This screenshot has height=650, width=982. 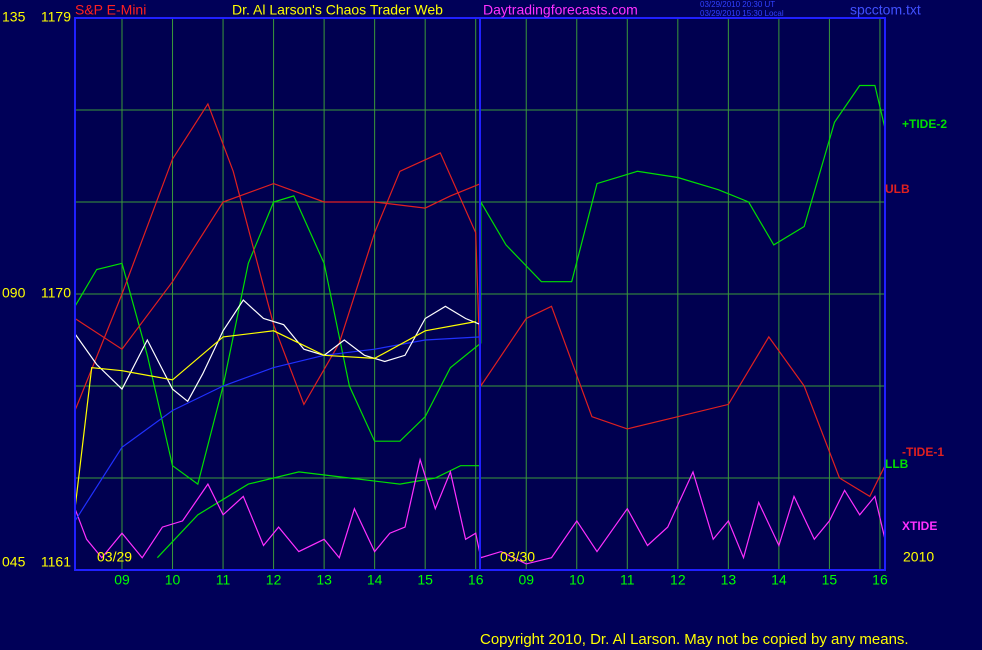 I want to click on y-tick-label: 1161, so click(x=56, y=562).